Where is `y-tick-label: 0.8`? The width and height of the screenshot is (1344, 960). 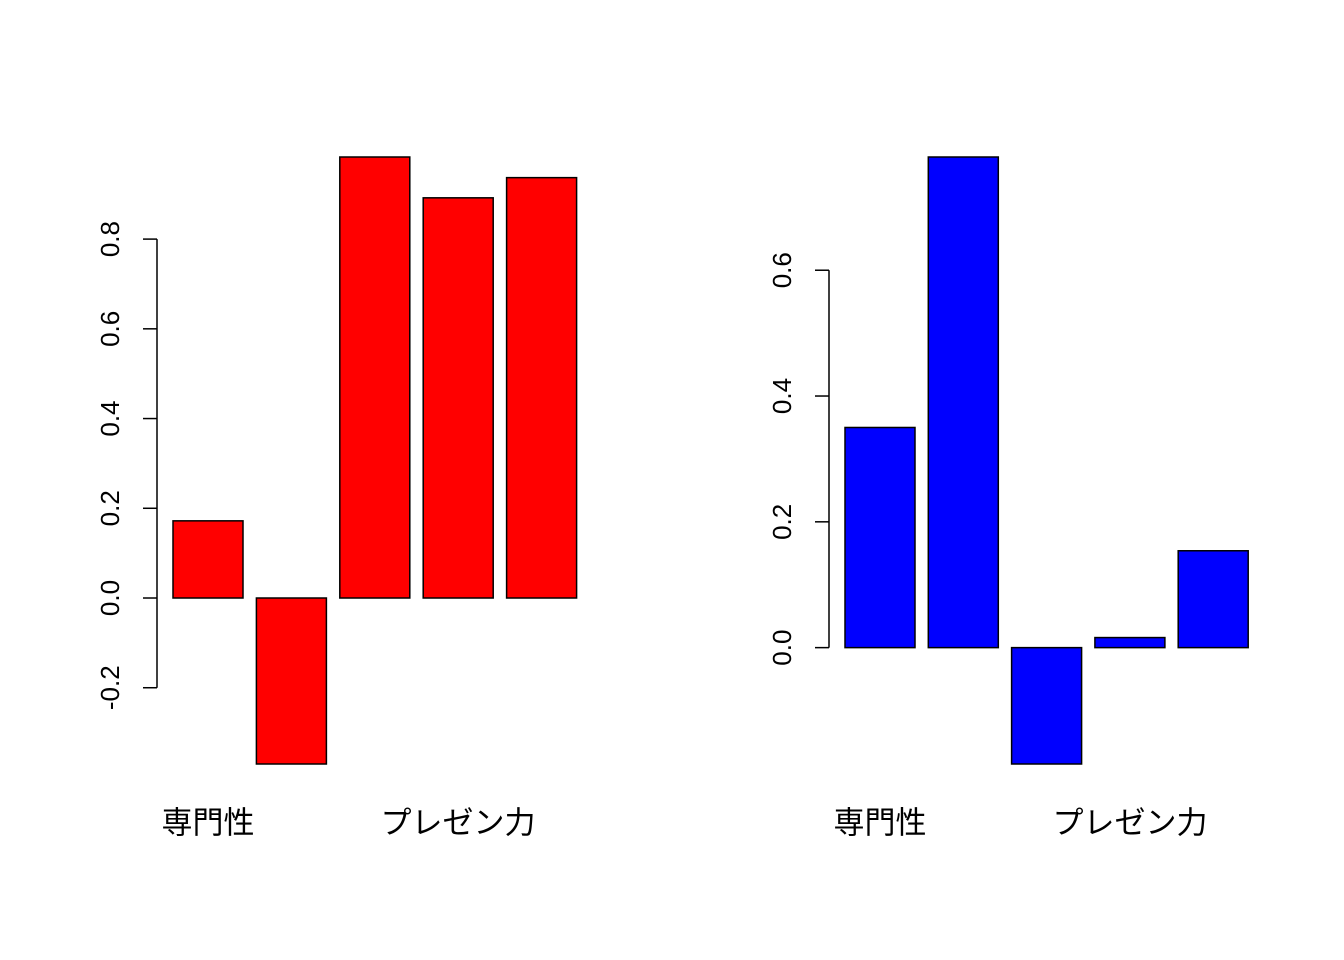
y-tick-label: 0.8 is located at coordinates (110, 239).